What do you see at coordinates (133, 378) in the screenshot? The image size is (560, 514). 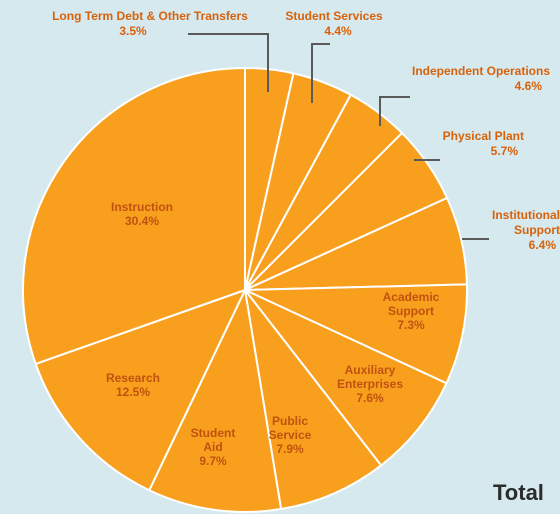 I see `research-label: Research` at bounding box center [133, 378].